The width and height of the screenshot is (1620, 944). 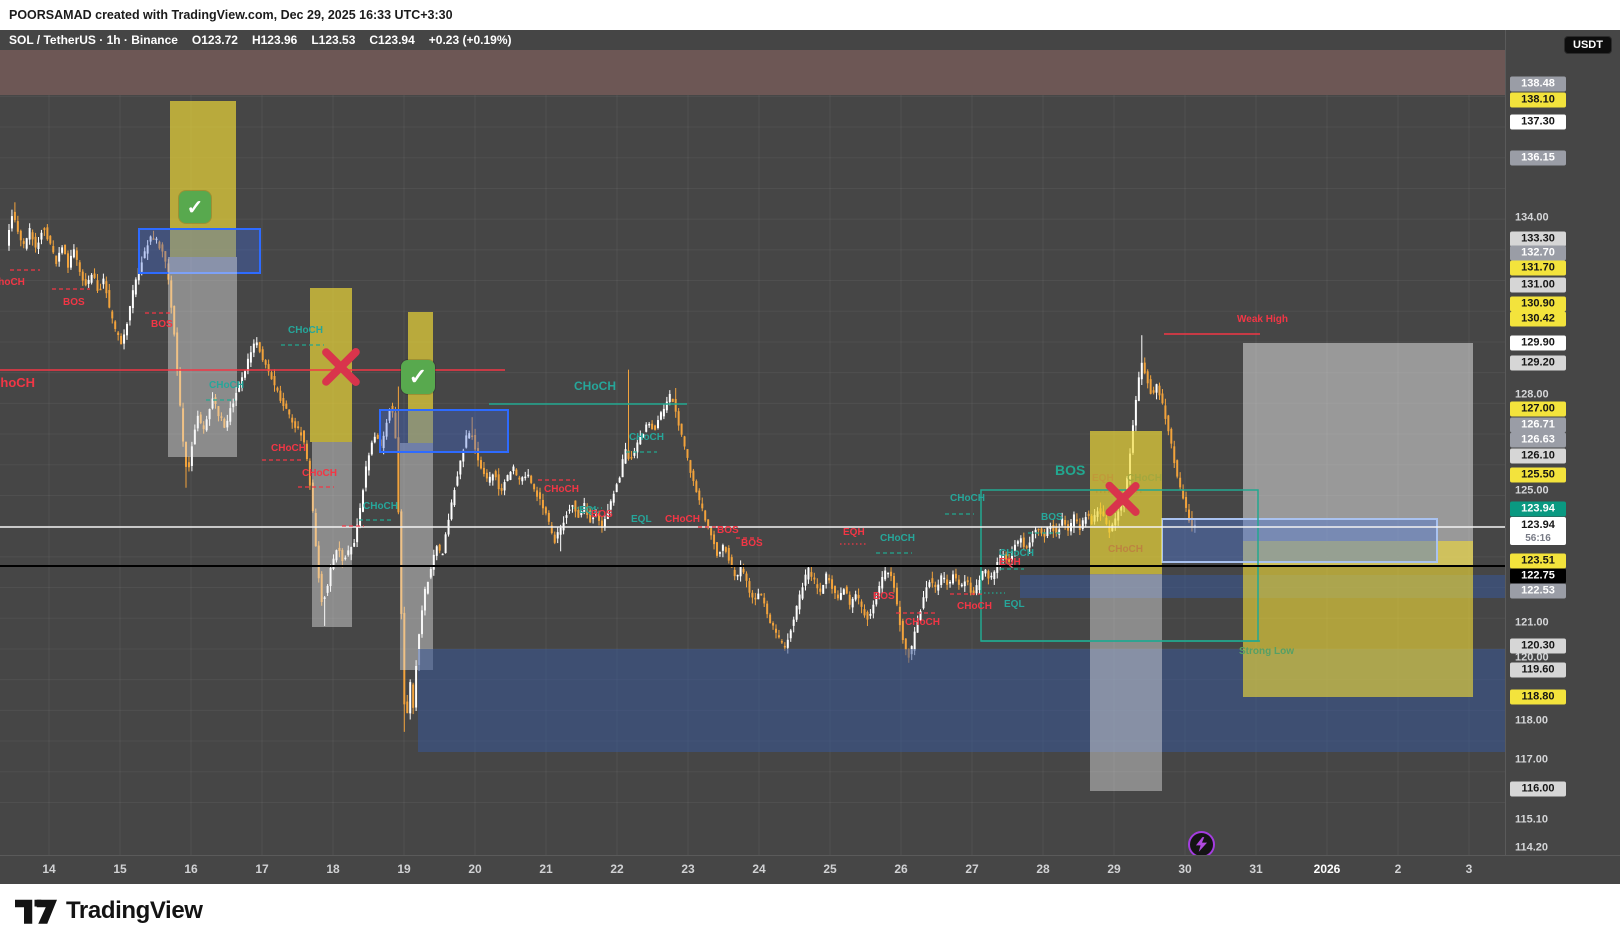 I want to click on tradingview-logo-icon, so click(x=36, y=911).